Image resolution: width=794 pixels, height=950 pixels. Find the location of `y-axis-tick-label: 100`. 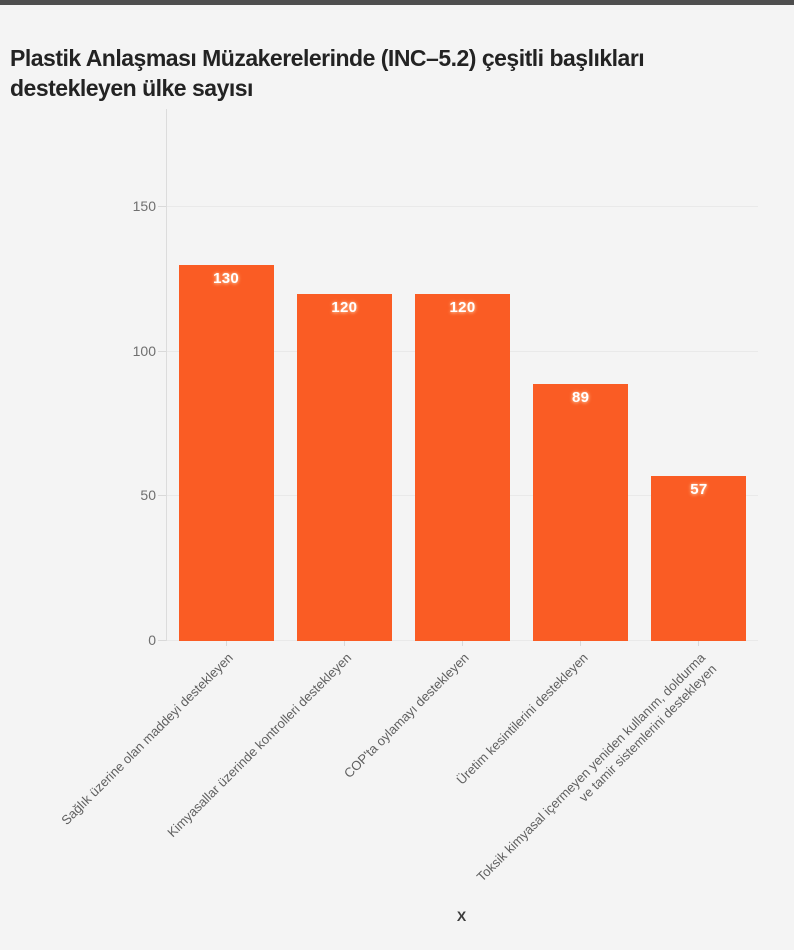

y-axis-tick-label: 100 is located at coordinates (144, 350).